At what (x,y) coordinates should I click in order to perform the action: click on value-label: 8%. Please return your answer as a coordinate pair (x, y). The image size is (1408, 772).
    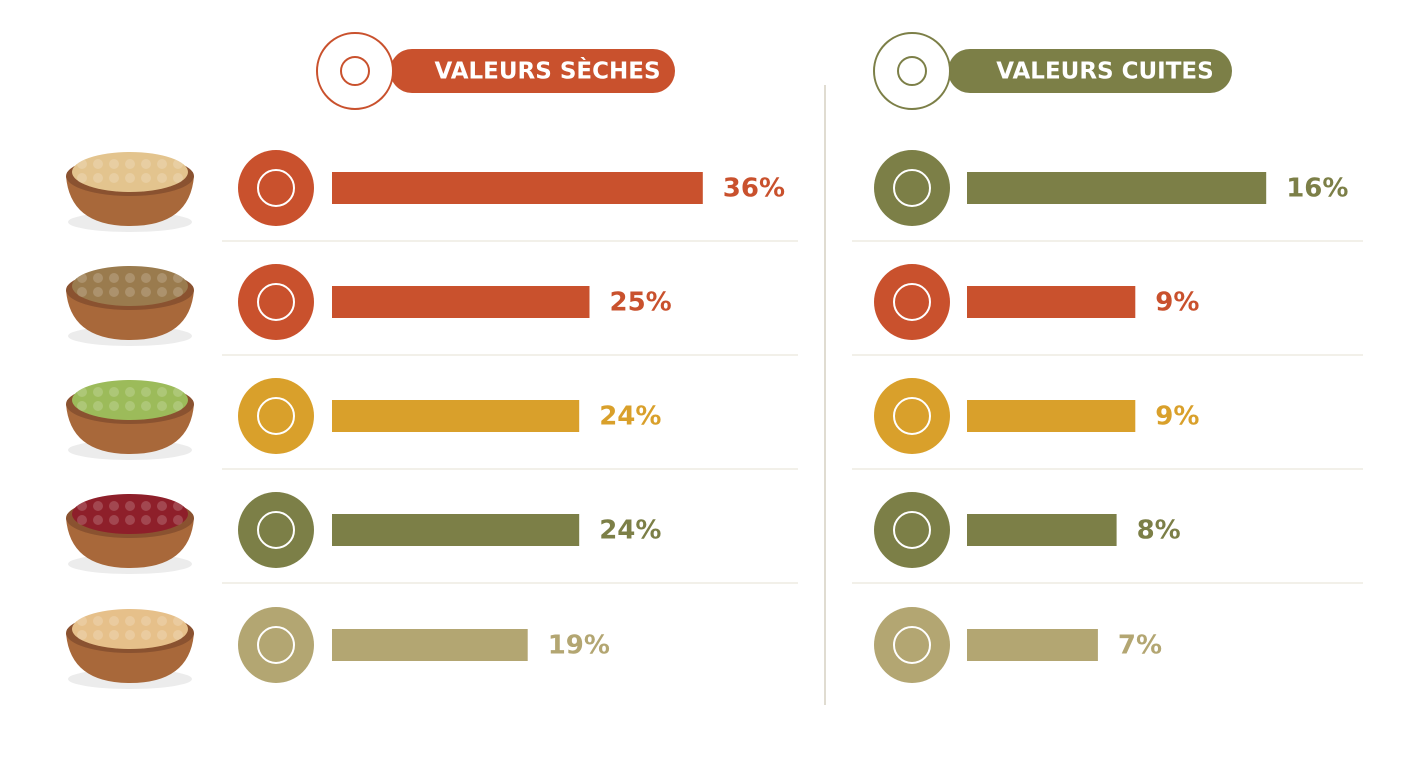
    Looking at the image, I should click on (1159, 531).